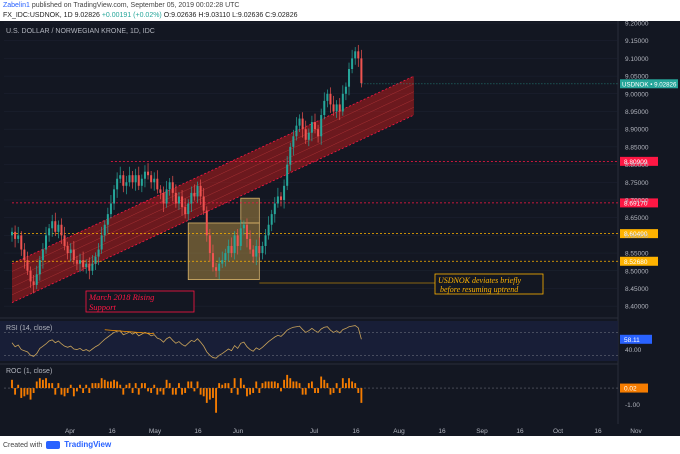  I want to click on publisher-name: Zabelin1, so click(16, 5).